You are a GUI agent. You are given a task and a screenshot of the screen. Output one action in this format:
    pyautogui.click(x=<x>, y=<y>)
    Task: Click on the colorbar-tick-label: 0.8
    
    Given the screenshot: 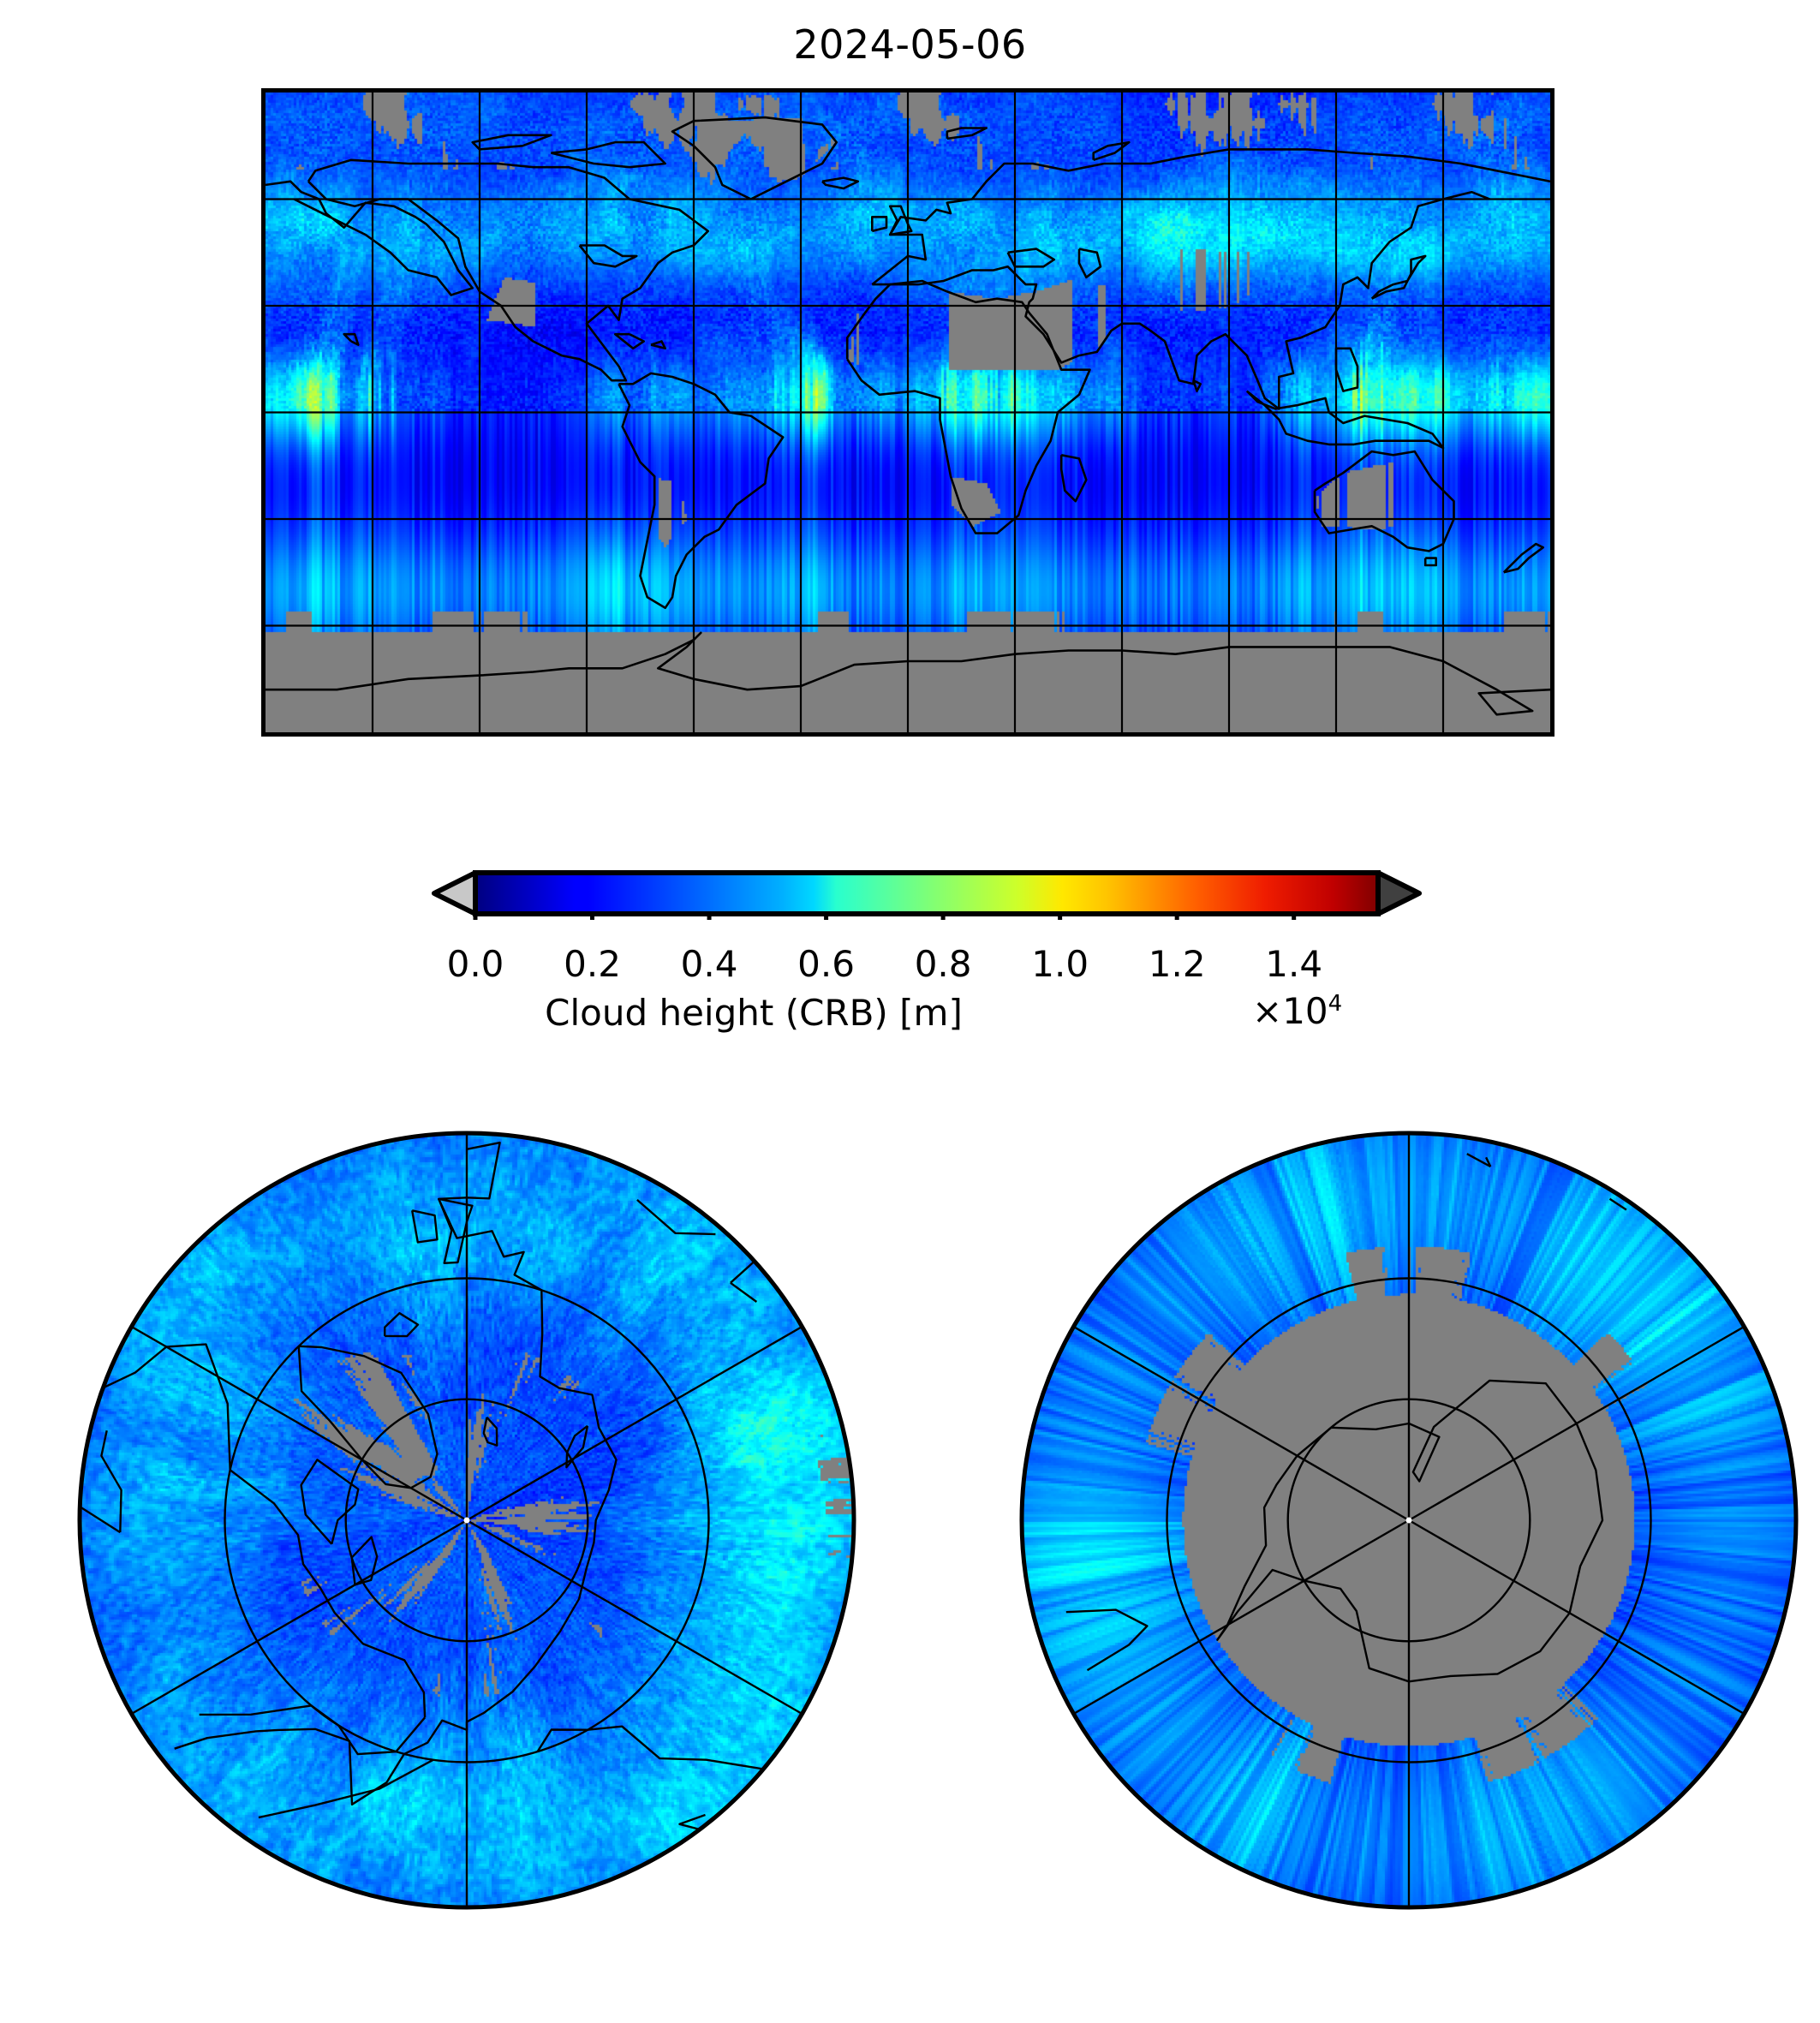 What is the action you would take?
    pyautogui.click(x=943, y=964)
    